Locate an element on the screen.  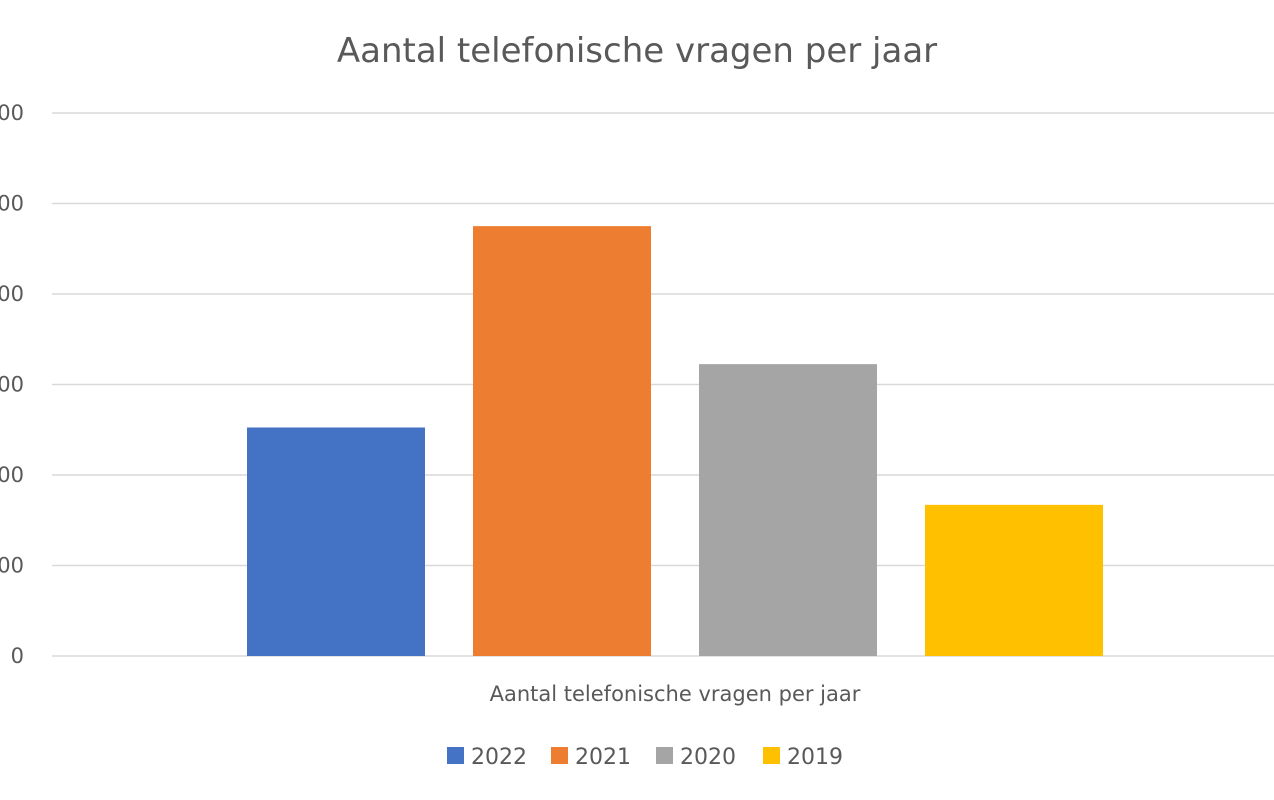
chart-title: Aantal telefonische vragen per jaar is located at coordinates (637, 51).